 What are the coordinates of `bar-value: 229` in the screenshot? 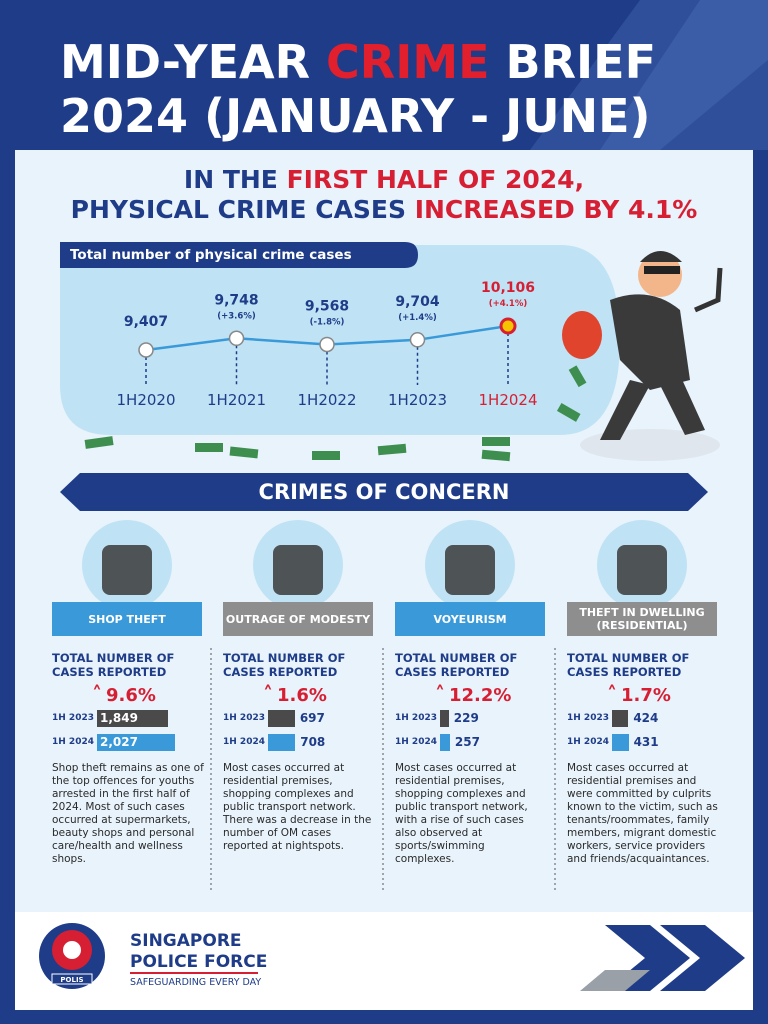 It's located at (466, 718).